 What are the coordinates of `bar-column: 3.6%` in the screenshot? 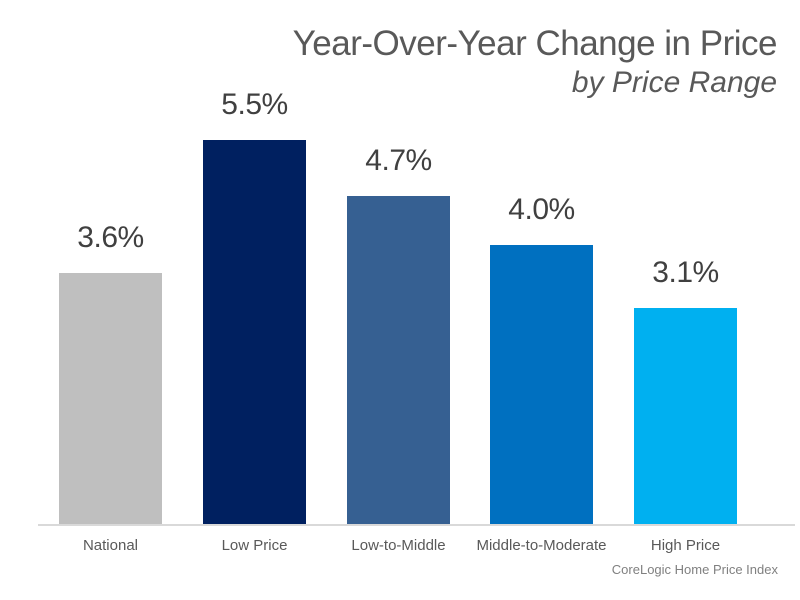 It's located at (110, 373).